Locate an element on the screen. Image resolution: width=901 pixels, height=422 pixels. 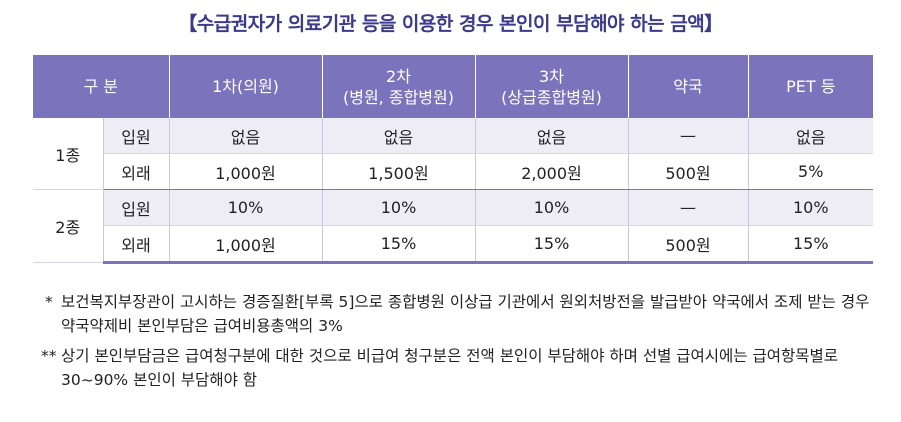
header-pet: PET 등 is located at coordinates (810, 86).